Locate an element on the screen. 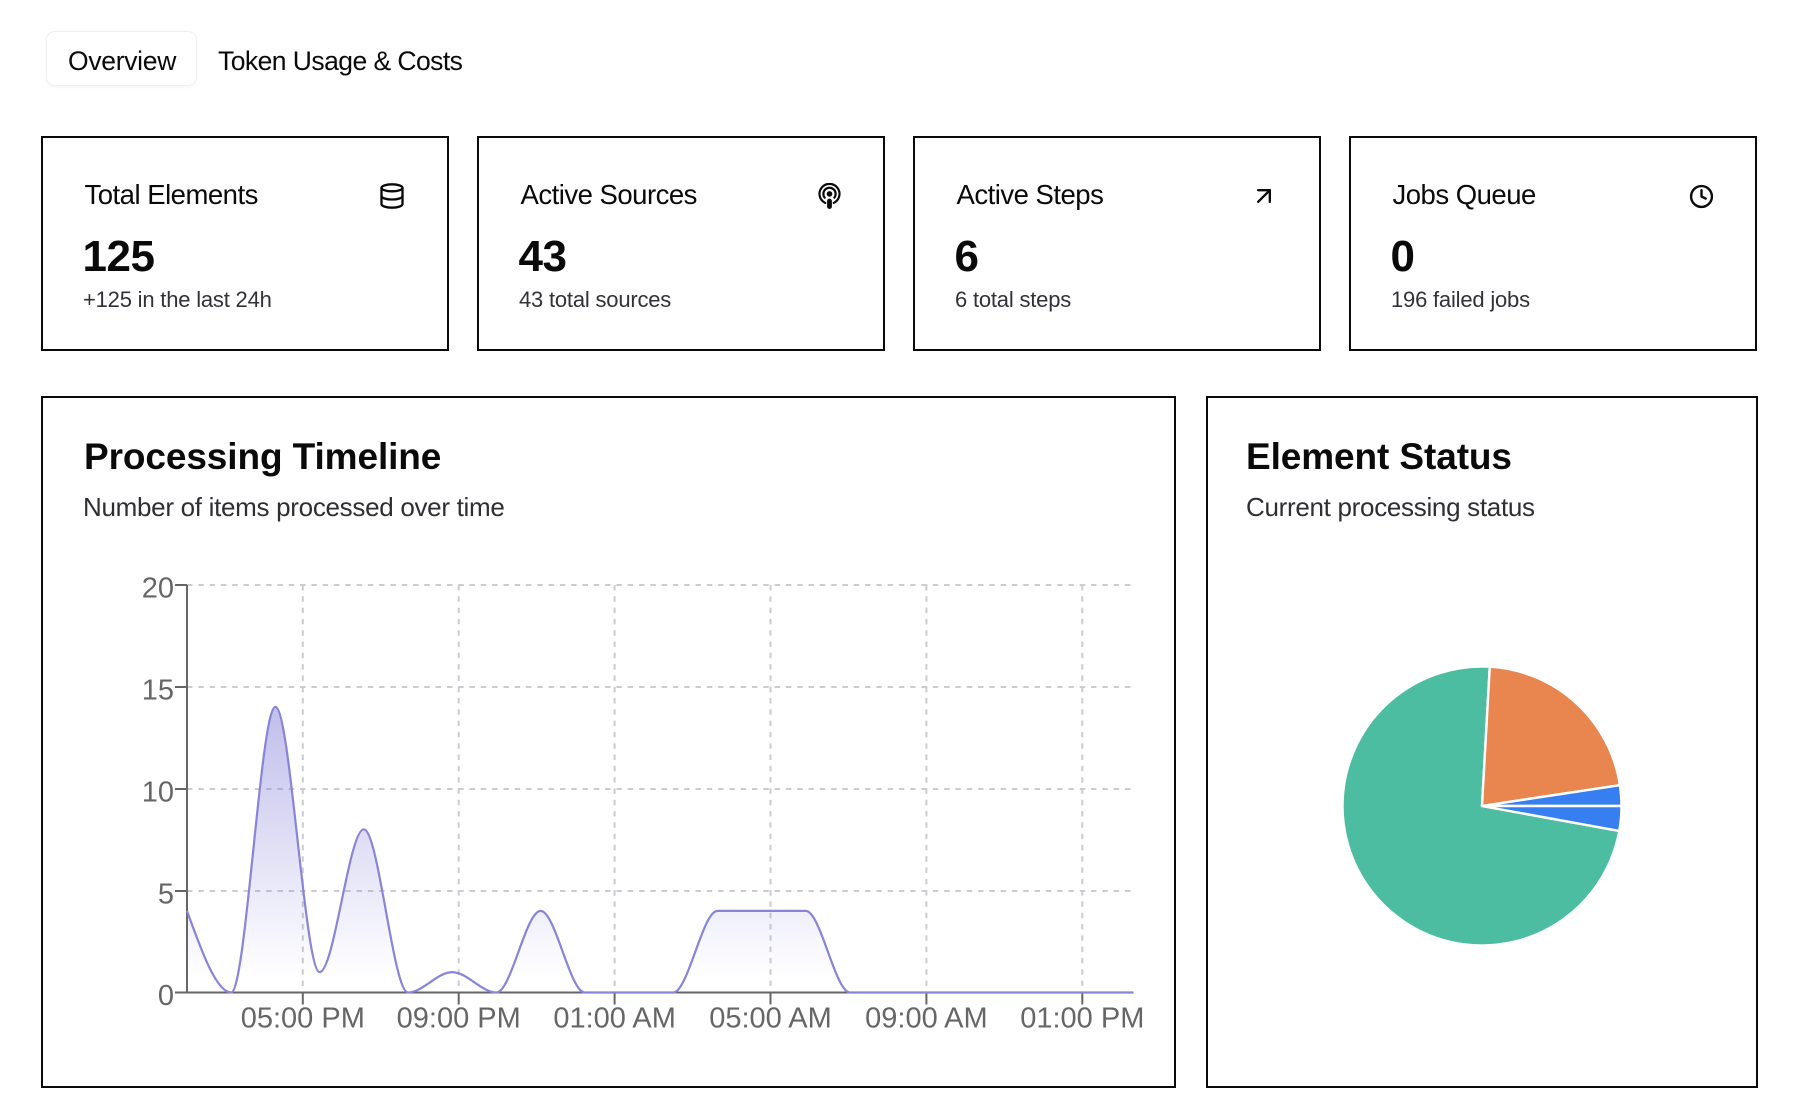 The image size is (1798, 1114). svg-text: 05:00 AM is located at coordinates (770, 1019).